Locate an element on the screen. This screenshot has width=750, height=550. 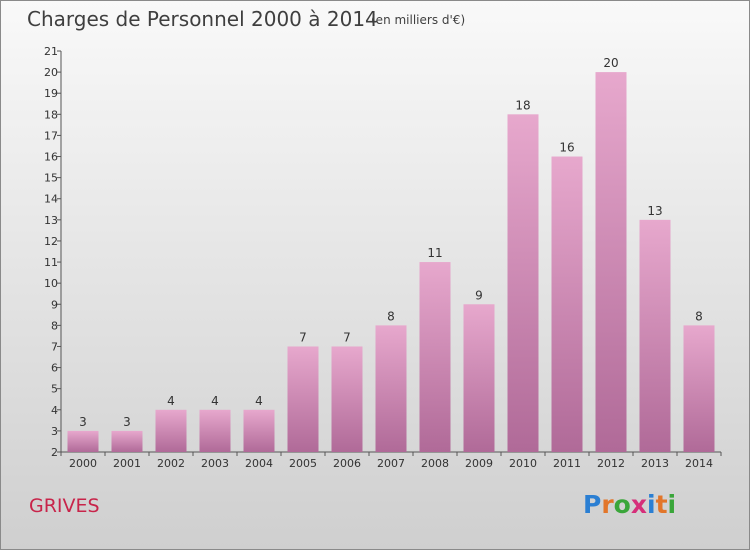
x-tick-label: 2006 is located at coordinates (347, 463).